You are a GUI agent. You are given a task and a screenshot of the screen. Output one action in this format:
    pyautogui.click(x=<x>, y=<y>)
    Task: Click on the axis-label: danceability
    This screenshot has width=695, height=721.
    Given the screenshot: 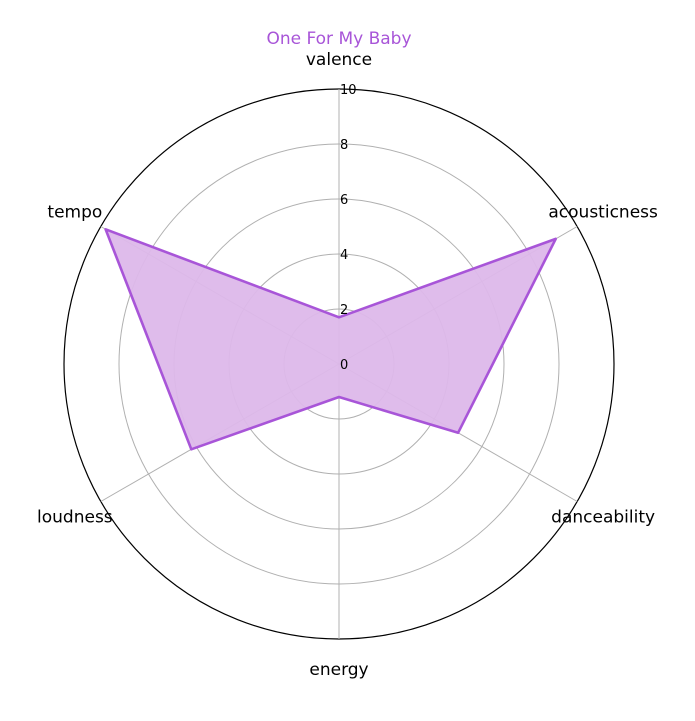 What is the action you would take?
    pyautogui.click(x=603, y=518)
    